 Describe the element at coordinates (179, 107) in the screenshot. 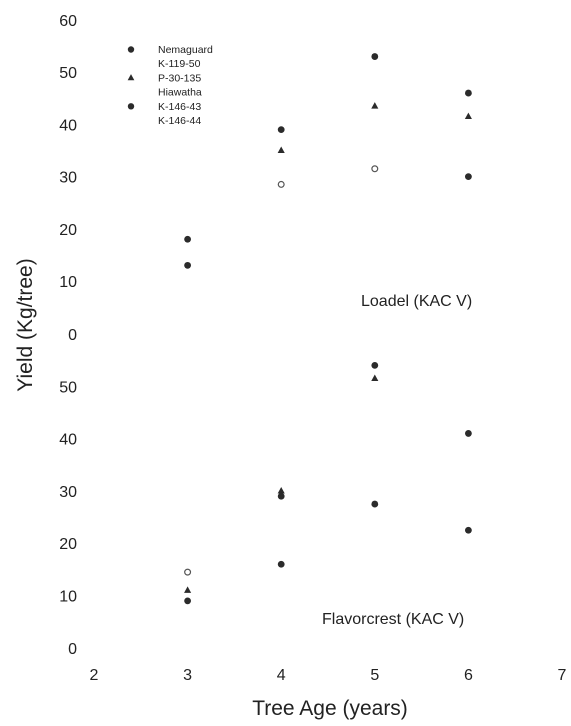

I see `legend-label: K-146-43` at that location.